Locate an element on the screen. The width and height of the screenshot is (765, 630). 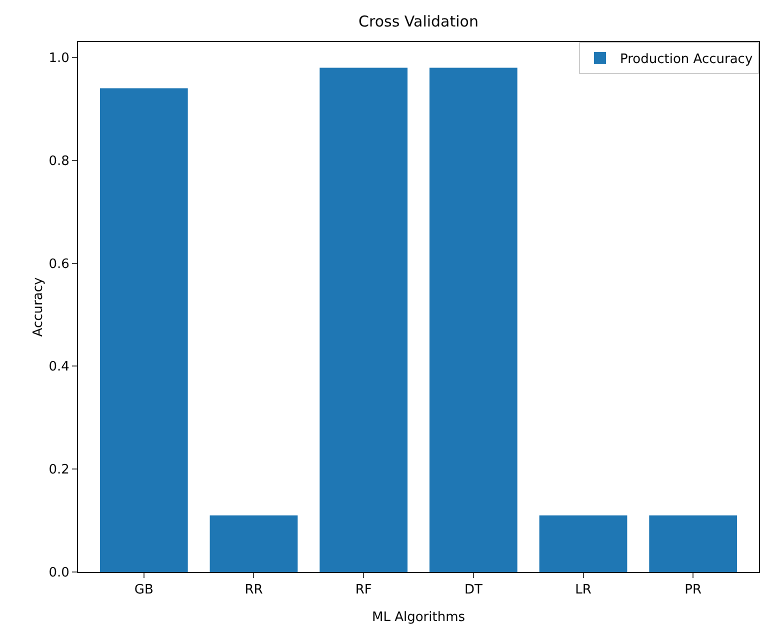
y-tick-label: 0.6 is located at coordinates (59, 264).